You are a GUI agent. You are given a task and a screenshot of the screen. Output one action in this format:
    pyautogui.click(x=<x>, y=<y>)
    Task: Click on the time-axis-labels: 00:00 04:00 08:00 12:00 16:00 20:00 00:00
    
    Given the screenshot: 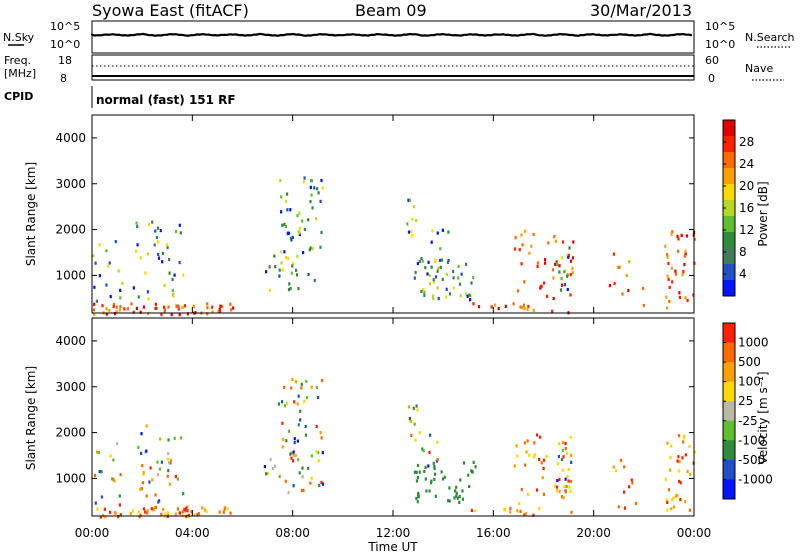 What is the action you would take?
    pyautogui.click(x=393, y=533)
    